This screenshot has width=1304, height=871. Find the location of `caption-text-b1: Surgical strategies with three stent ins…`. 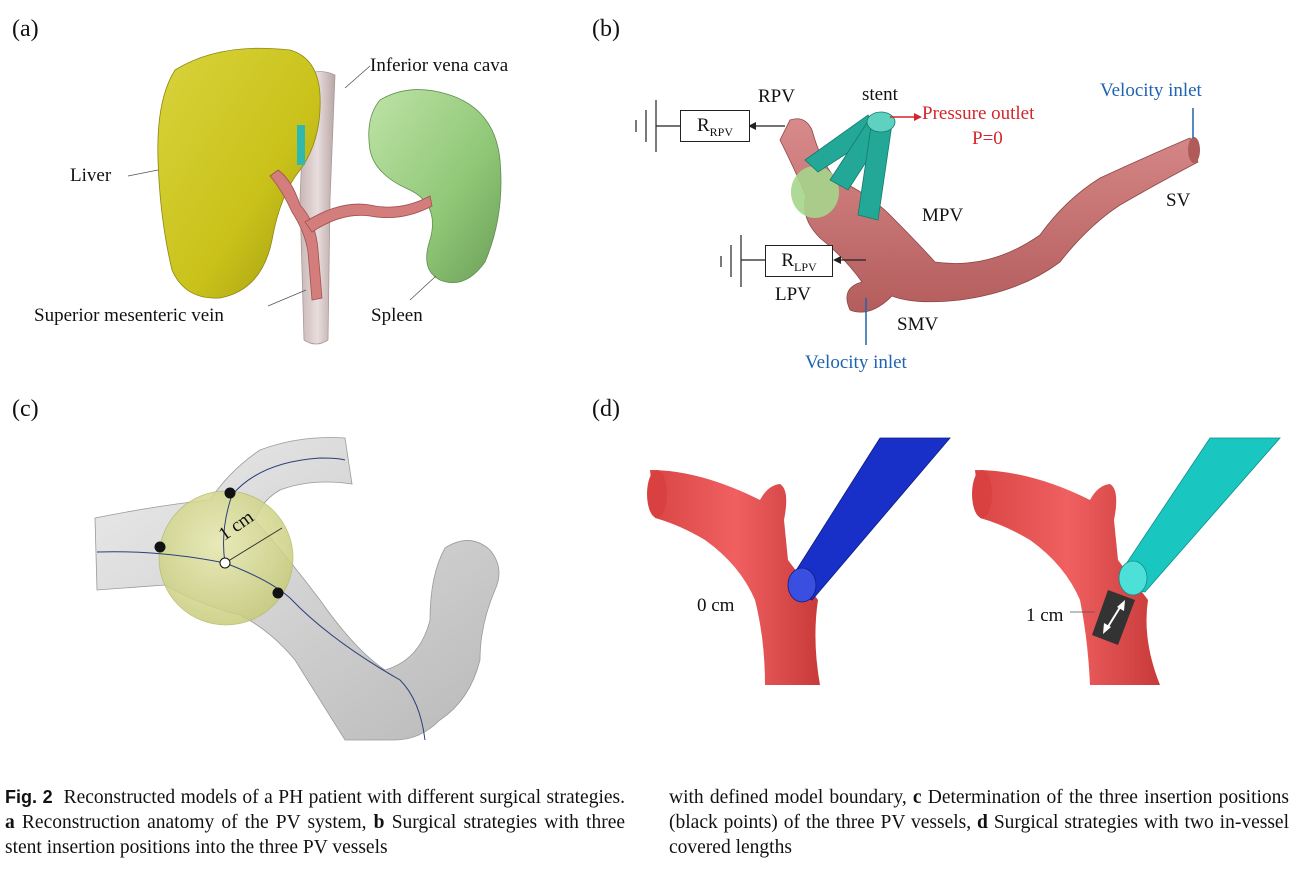

caption-text-b1: Surgical strategies with three stent ins… is located at coordinates (315, 835).